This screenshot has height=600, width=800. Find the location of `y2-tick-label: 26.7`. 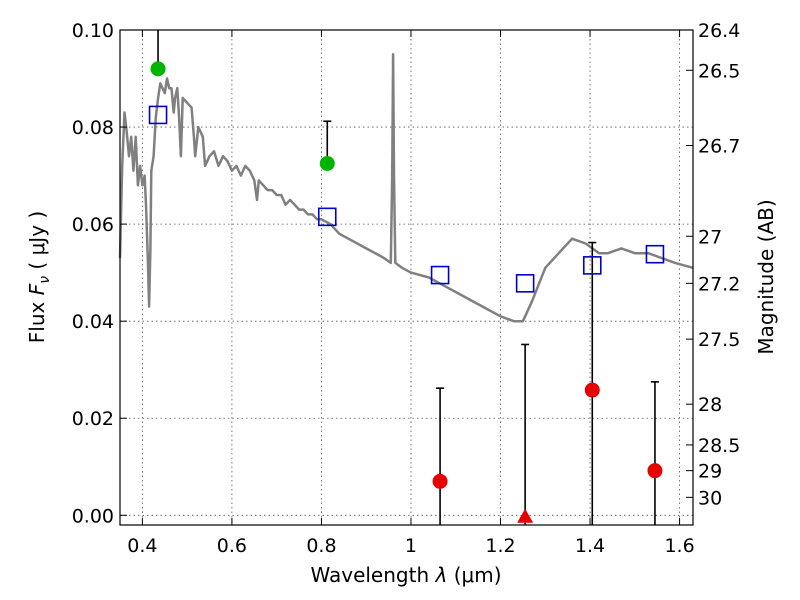

y2-tick-label: 26.7 is located at coordinates (719, 147).